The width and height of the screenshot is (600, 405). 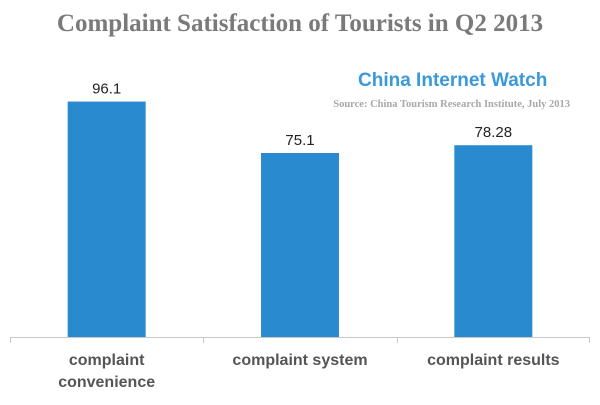 What do you see at coordinates (299, 140) in the screenshot?
I see `value-label: 75.1` at bounding box center [299, 140].